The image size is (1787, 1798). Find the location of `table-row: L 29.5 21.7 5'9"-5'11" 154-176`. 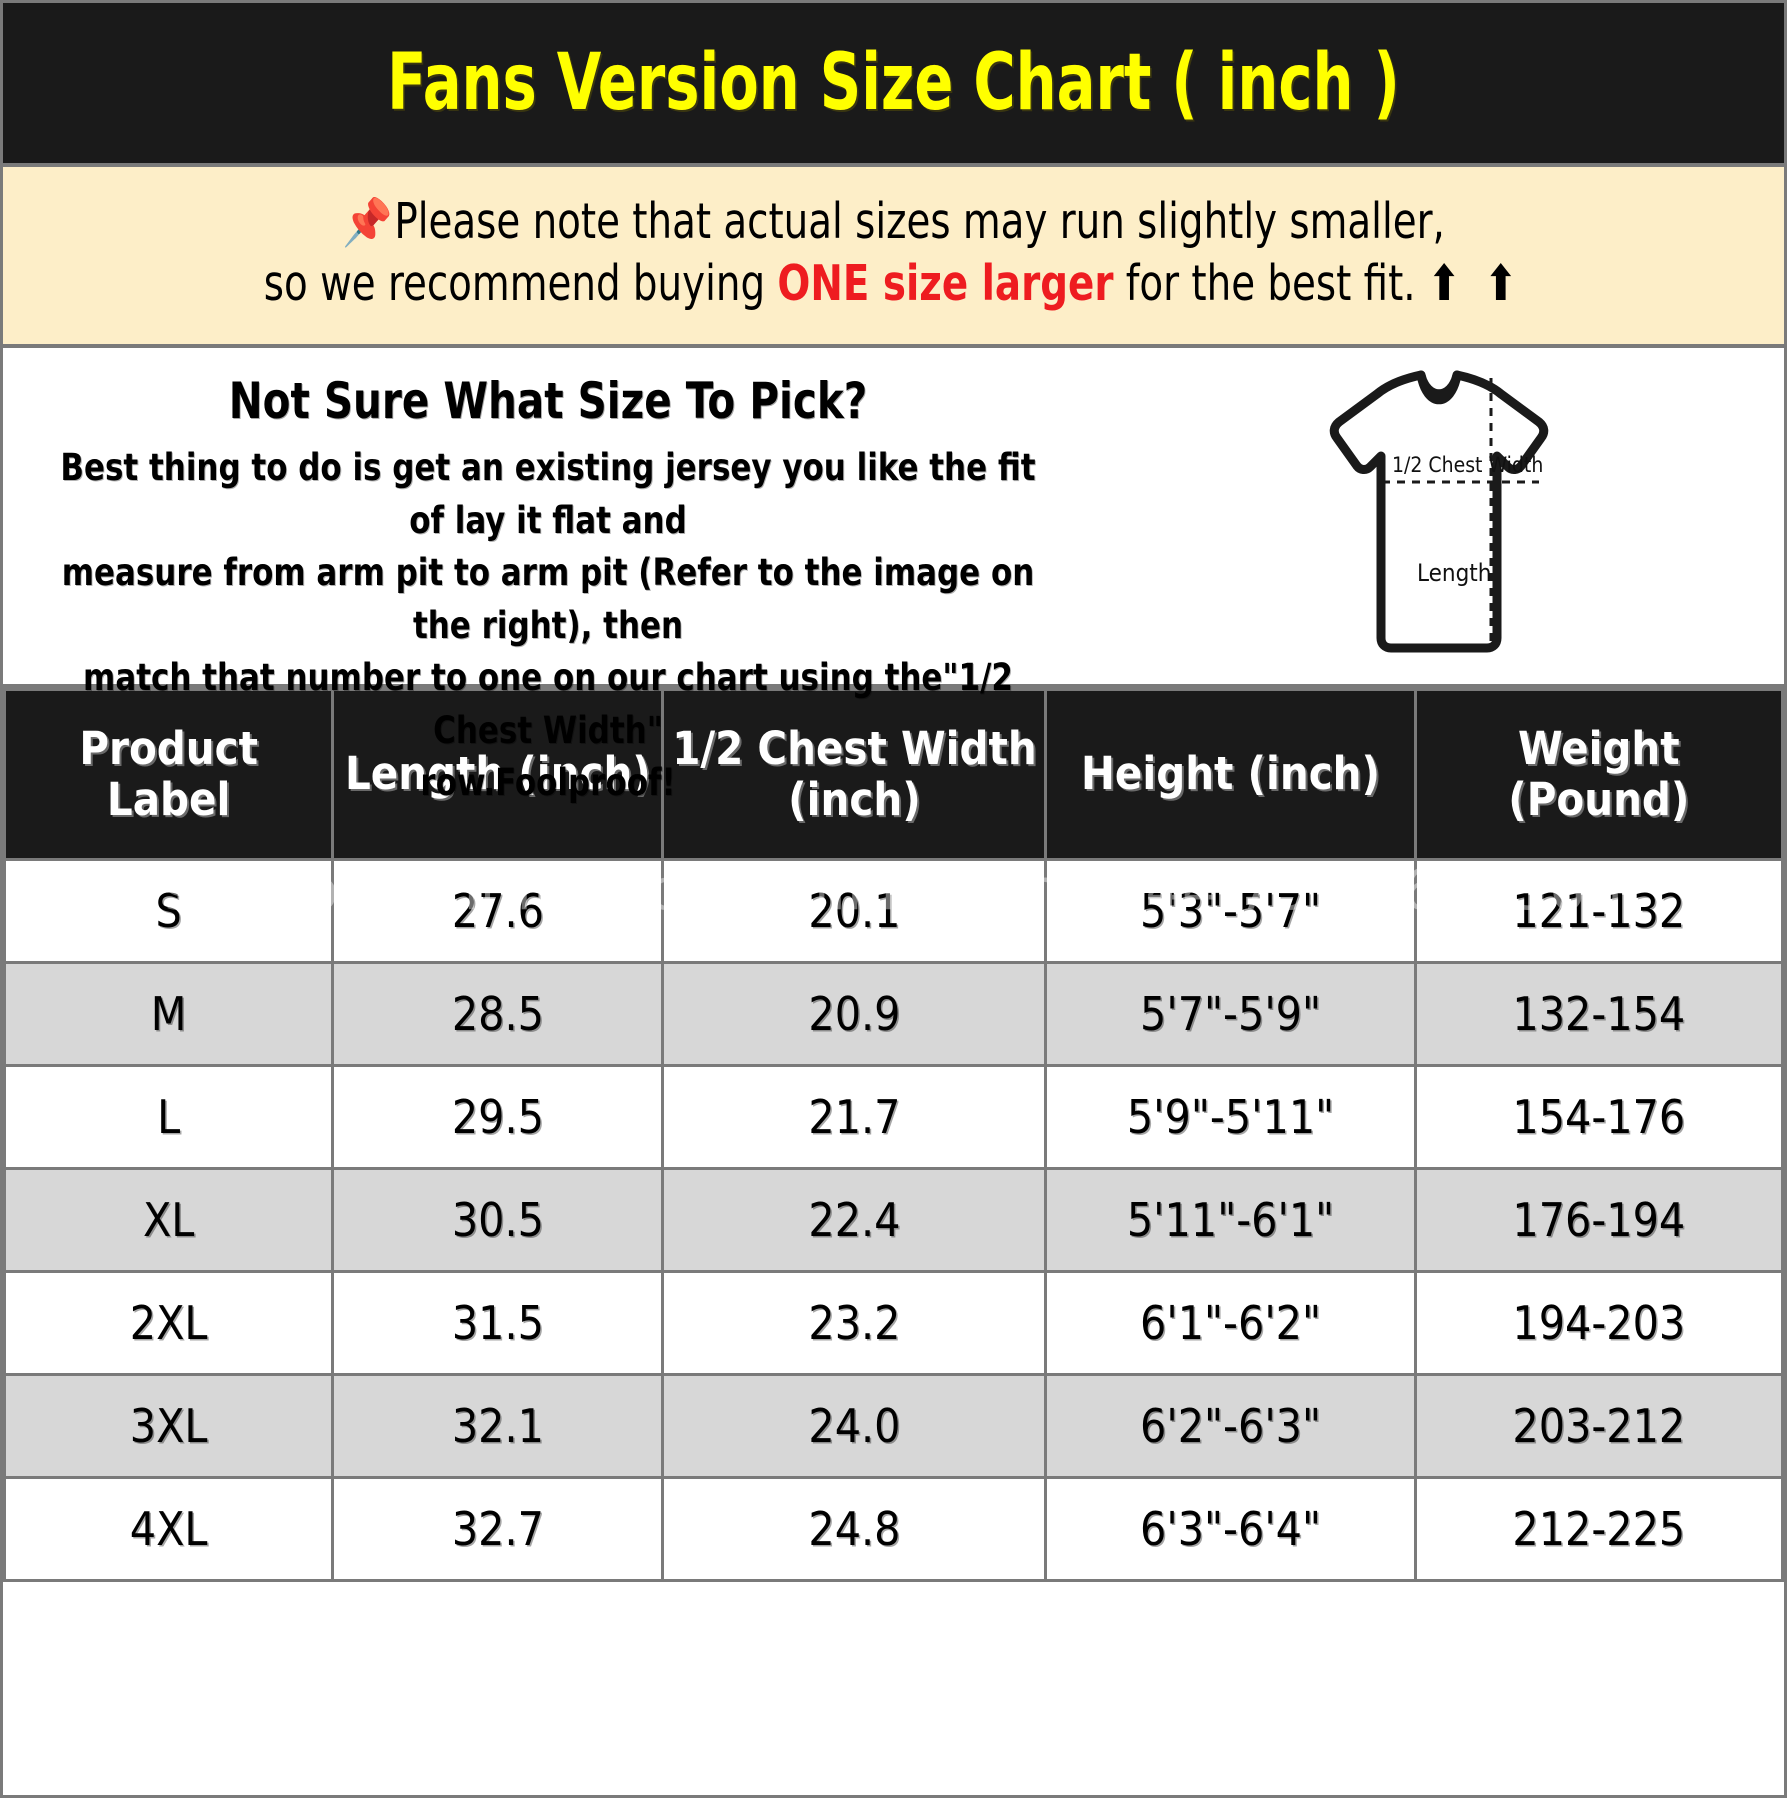

table-row: L 29.5 21.7 5'9"-5'11" 154-176 is located at coordinates (893, 1117).